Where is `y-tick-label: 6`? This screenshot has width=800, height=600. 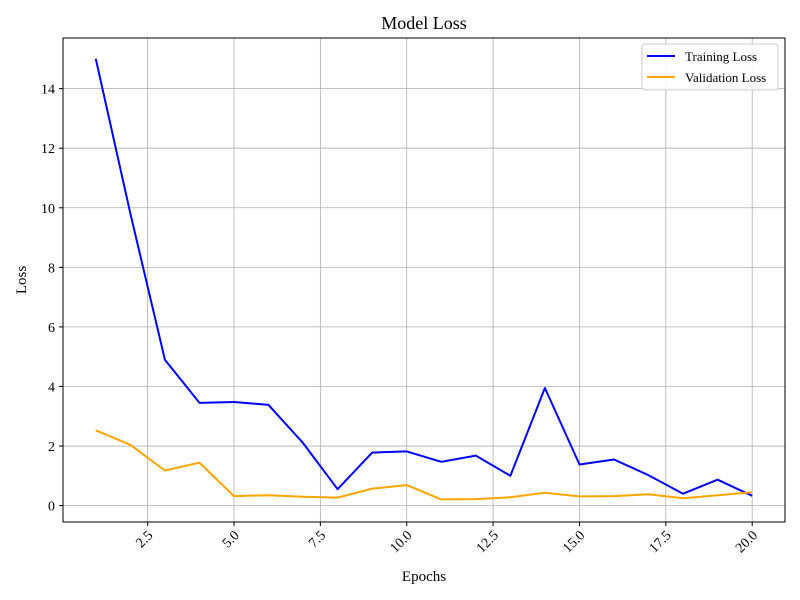
y-tick-label: 6 is located at coordinates (51, 328).